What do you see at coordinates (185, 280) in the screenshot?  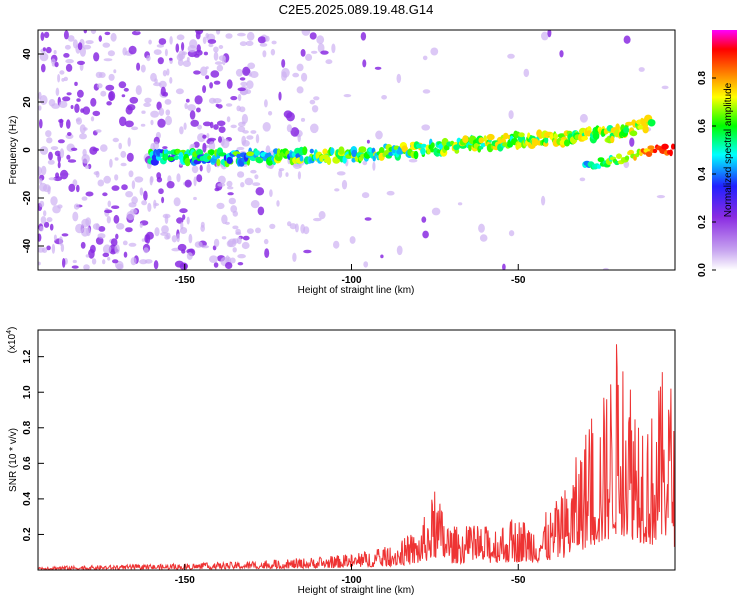 I see `x-tick-label: -150` at bounding box center [185, 280].